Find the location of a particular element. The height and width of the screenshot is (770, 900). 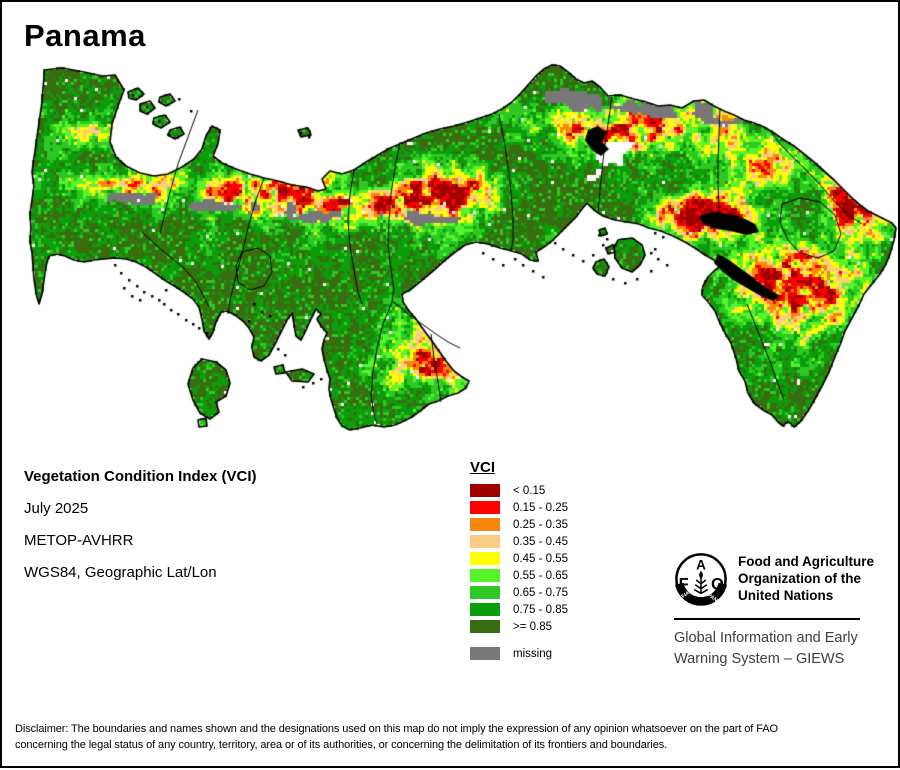

legend-label: 0.75 - 0.85 is located at coordinates (540, 609).